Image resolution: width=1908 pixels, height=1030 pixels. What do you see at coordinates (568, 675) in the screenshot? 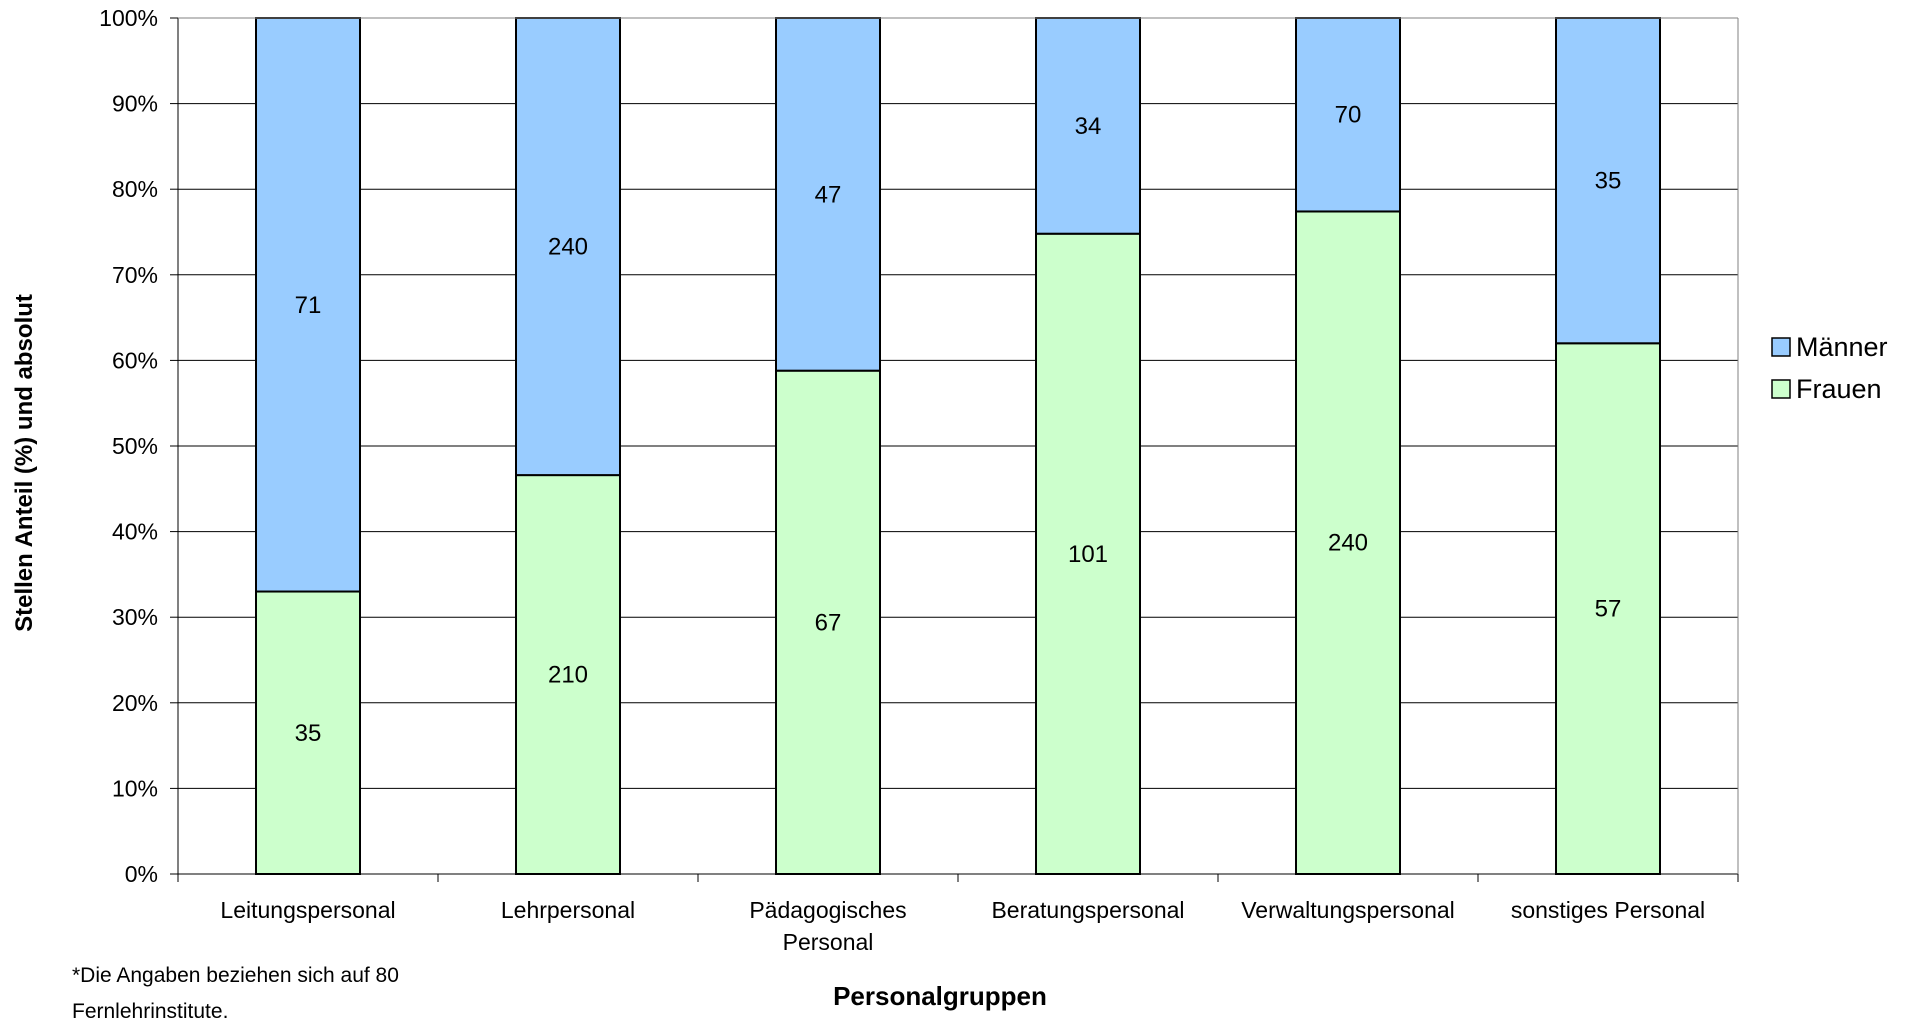
I see `data-label-frauen: 210` at bounding box center [568, 675].